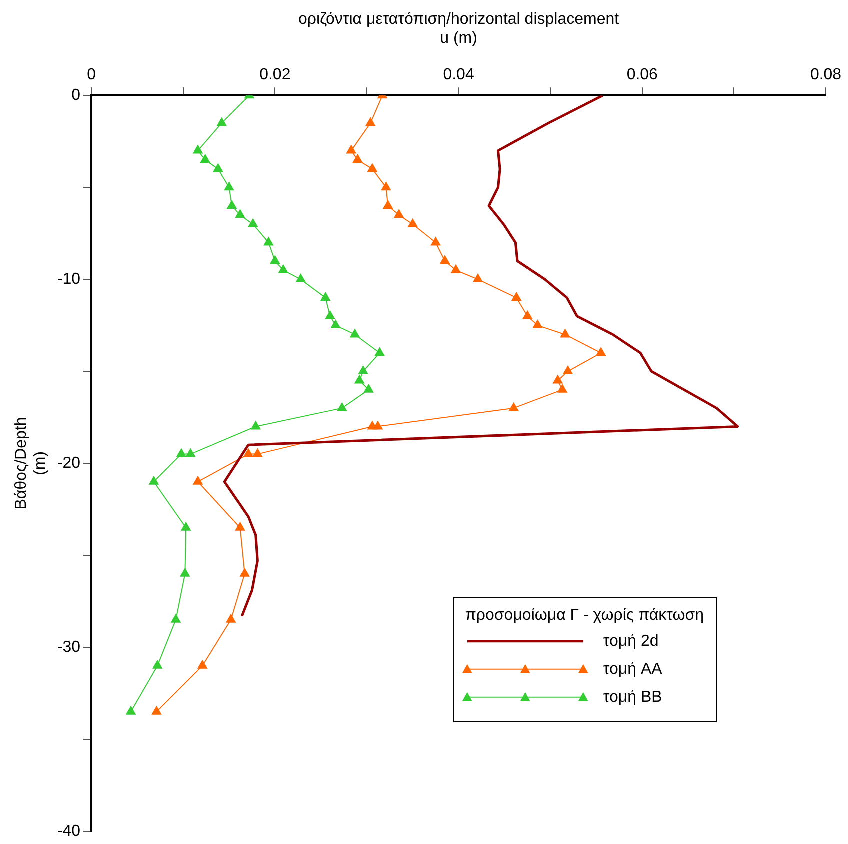 This screenshot has width=848, height=844. What do you see at coordinates (31, 463) in the screenshot?
I see `y-axis-title: Βάθος/Depth (m)` at bounding box center [31, 463].